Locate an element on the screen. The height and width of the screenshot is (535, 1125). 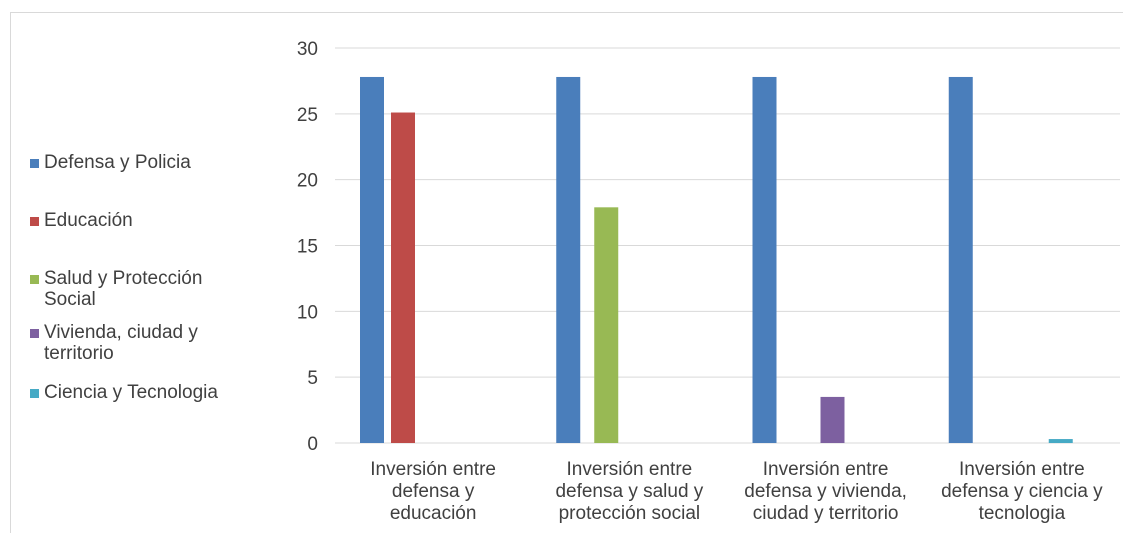
legend-label-line: territorio is located at coordinates (79, 353).